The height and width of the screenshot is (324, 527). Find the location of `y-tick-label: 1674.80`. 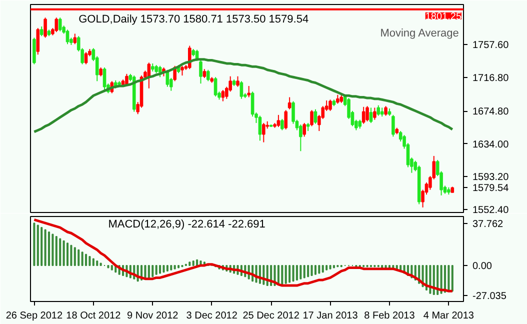

y-tick-label: 1674.80 is located at coordinates (491, 112).